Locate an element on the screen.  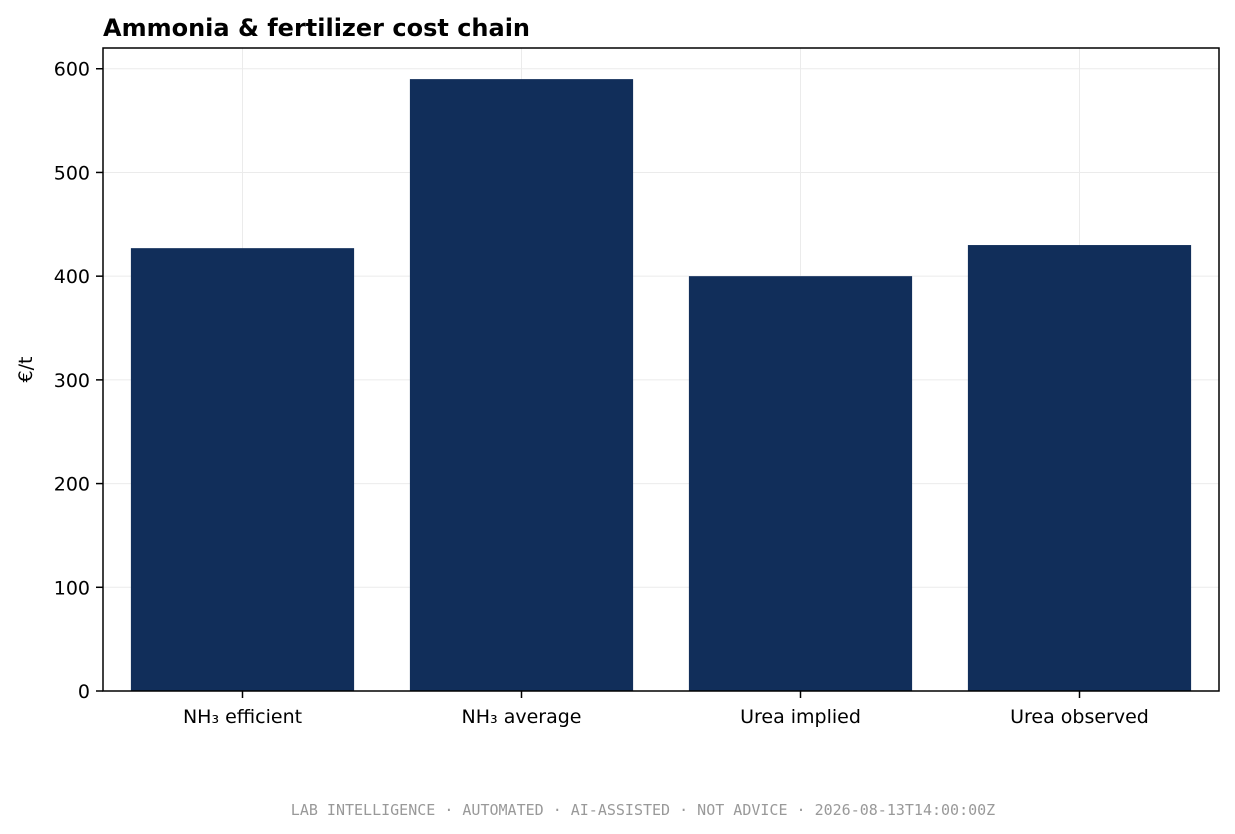
y-tick-label: 500 is located at coordinates (72, 173).